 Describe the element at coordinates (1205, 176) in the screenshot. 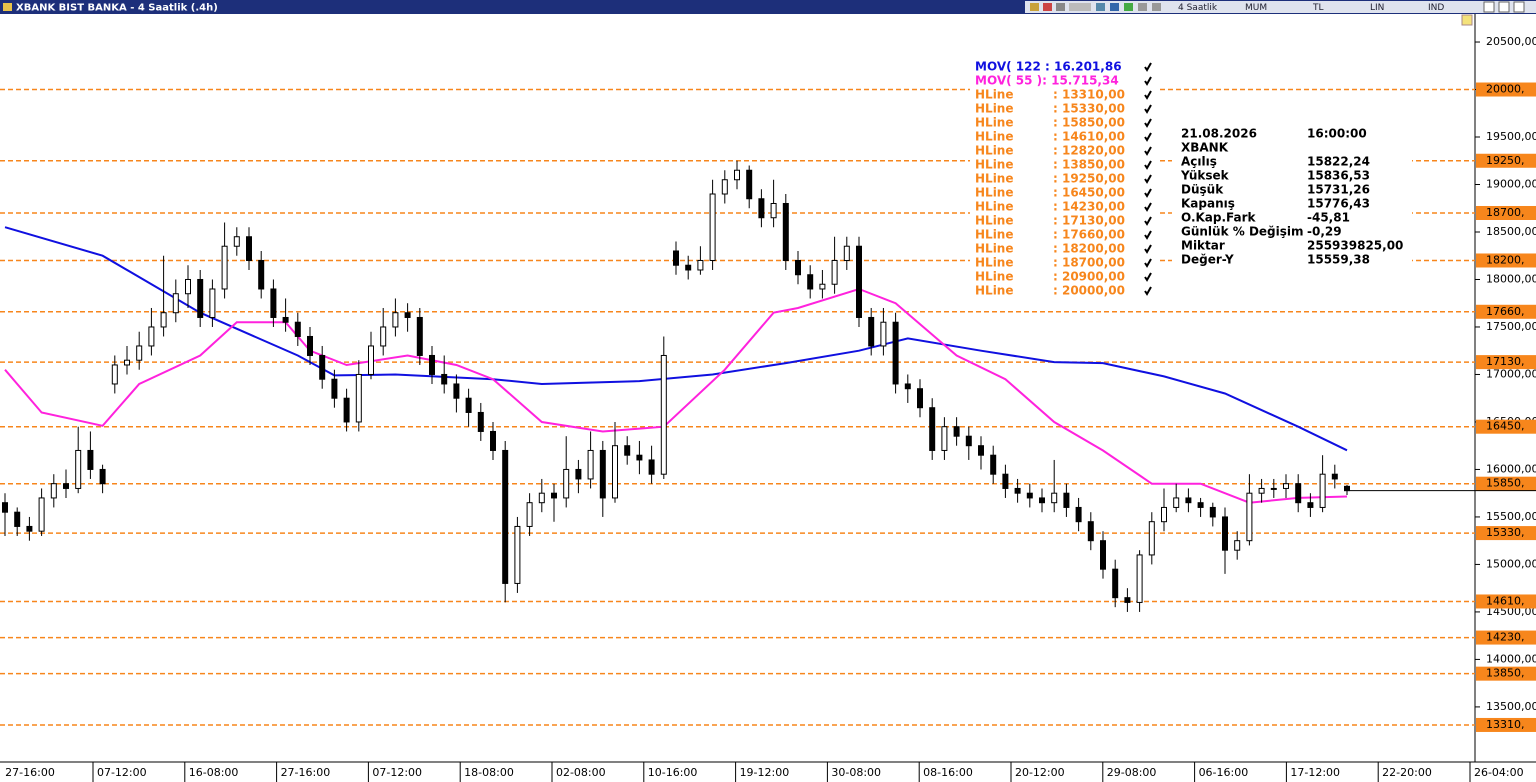

I see `info-label: Yüksek` at that location.